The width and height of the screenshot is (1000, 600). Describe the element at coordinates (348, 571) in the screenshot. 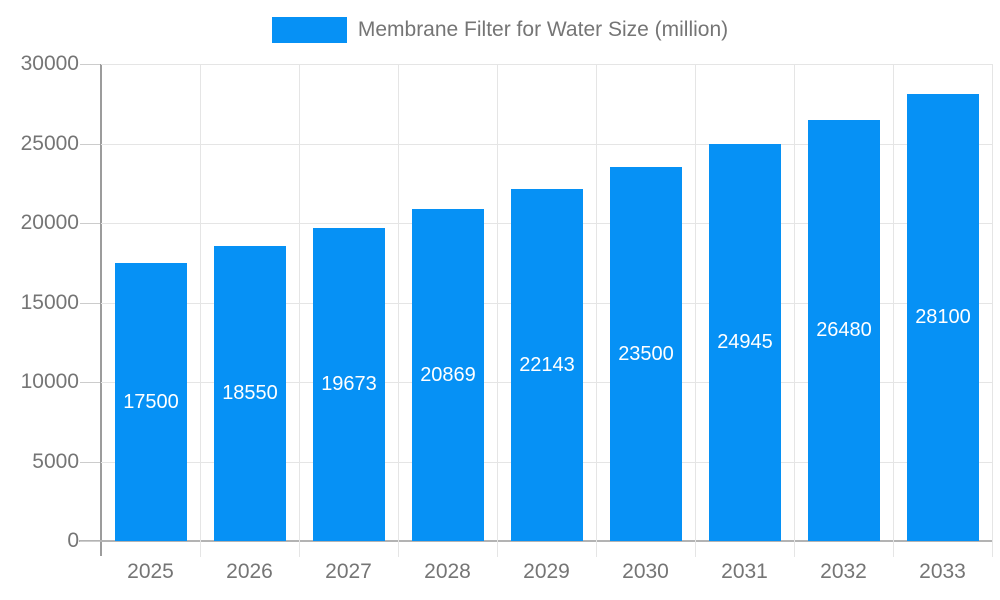

I see `x-tick-label: 2027` at that location.